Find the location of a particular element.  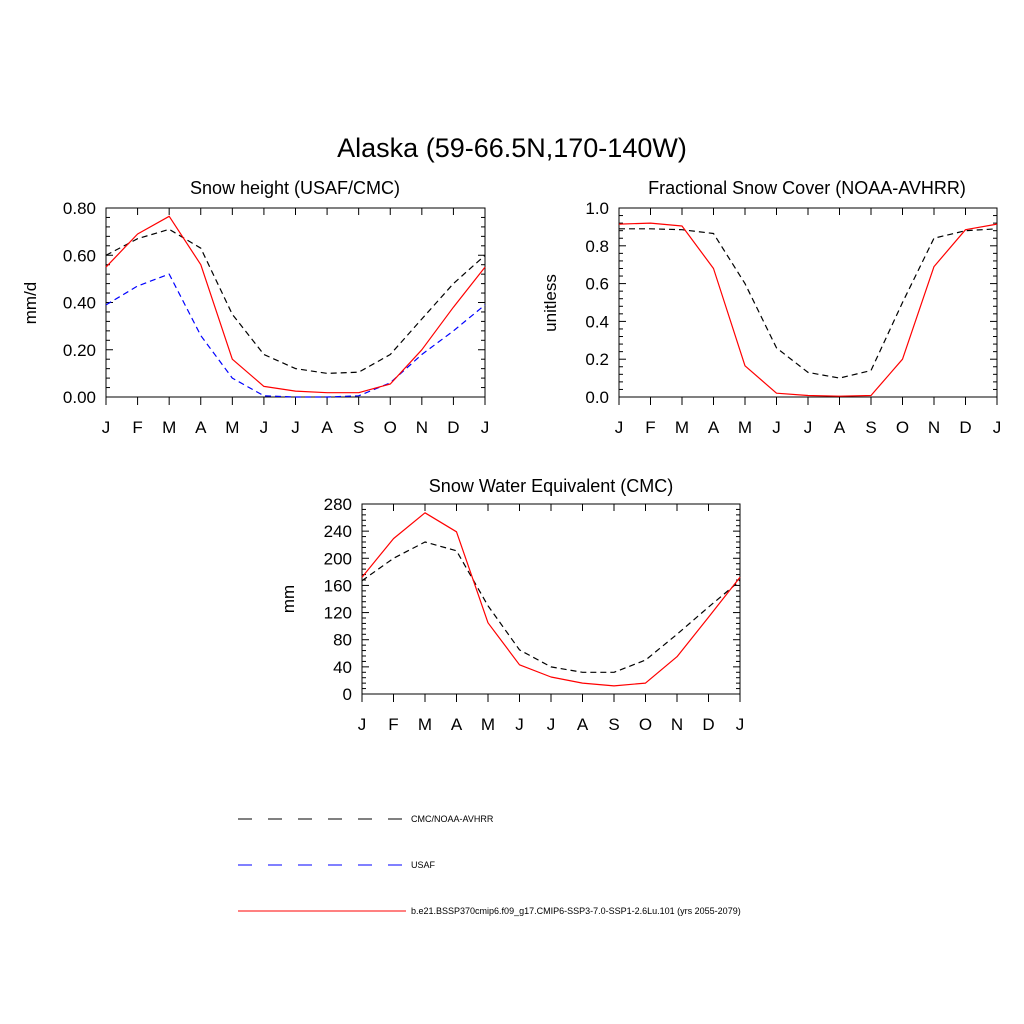

swe-y-tick-label: 200 is located at coordinates (338, 558).